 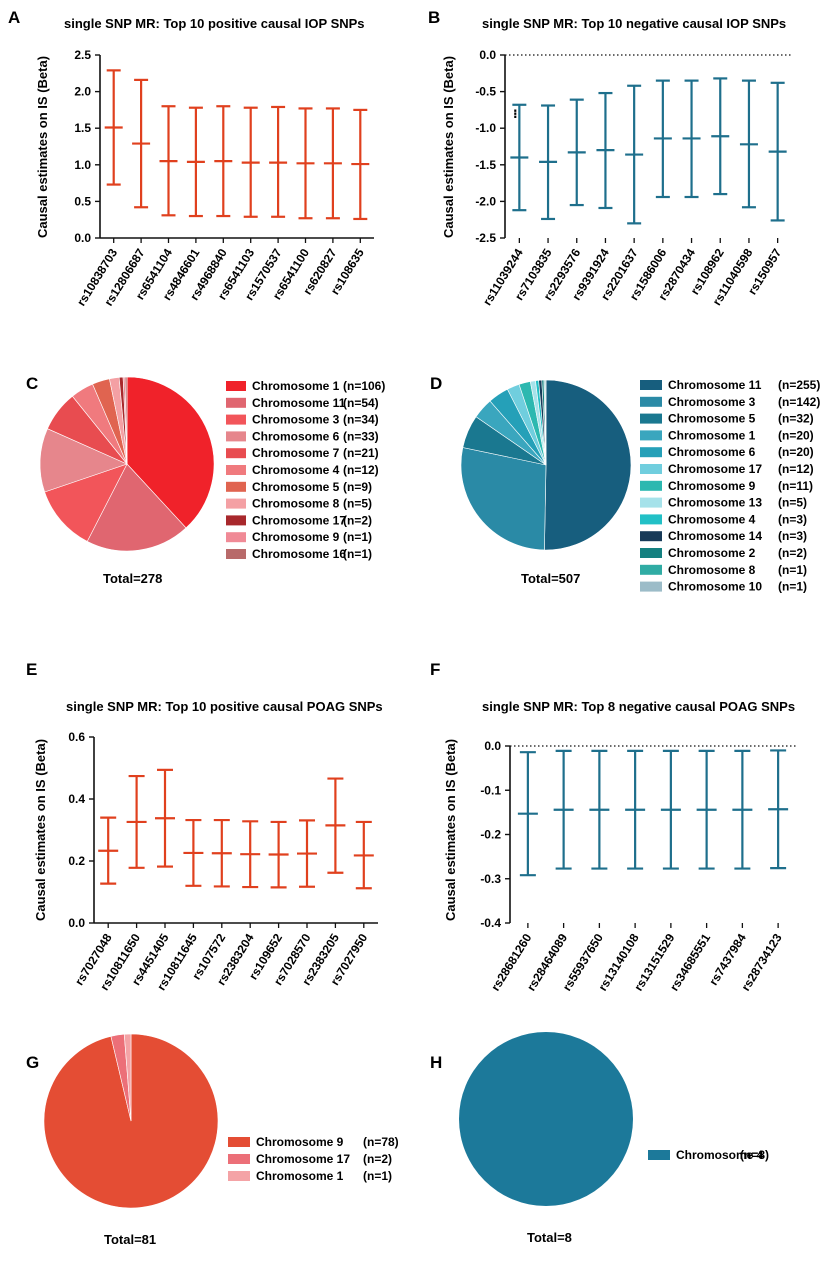 I want to click on legend-count: (n=255), so click(x=799, y=385).